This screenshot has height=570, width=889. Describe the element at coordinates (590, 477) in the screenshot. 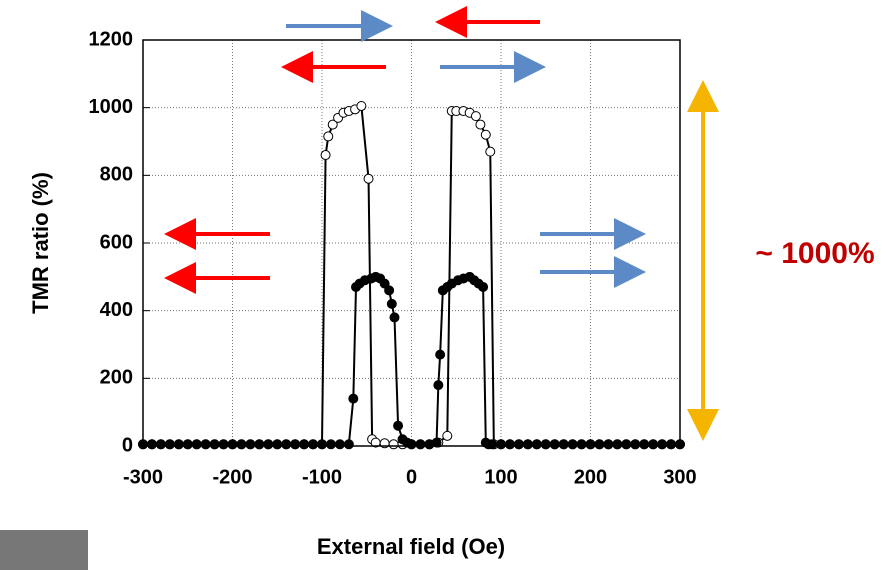

I see `x-tick-label: 200` at that location.